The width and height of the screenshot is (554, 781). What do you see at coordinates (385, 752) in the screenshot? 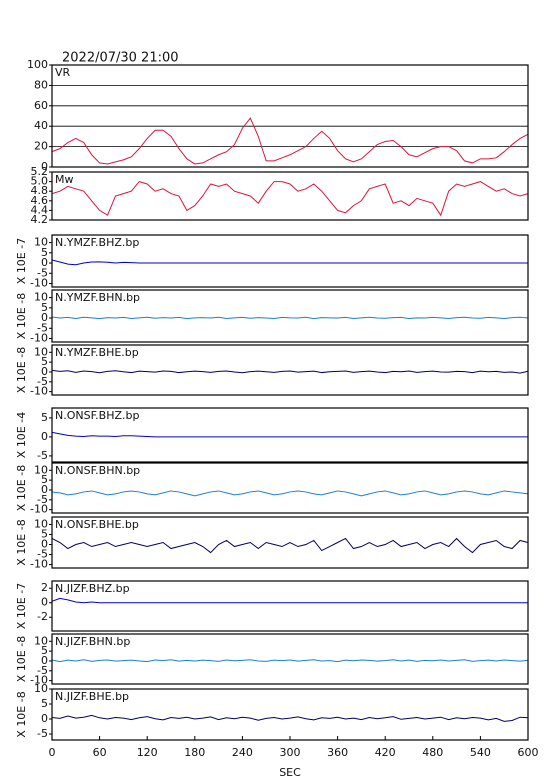
I see `x-tick-label: 420` at bounding box center [385, 752].